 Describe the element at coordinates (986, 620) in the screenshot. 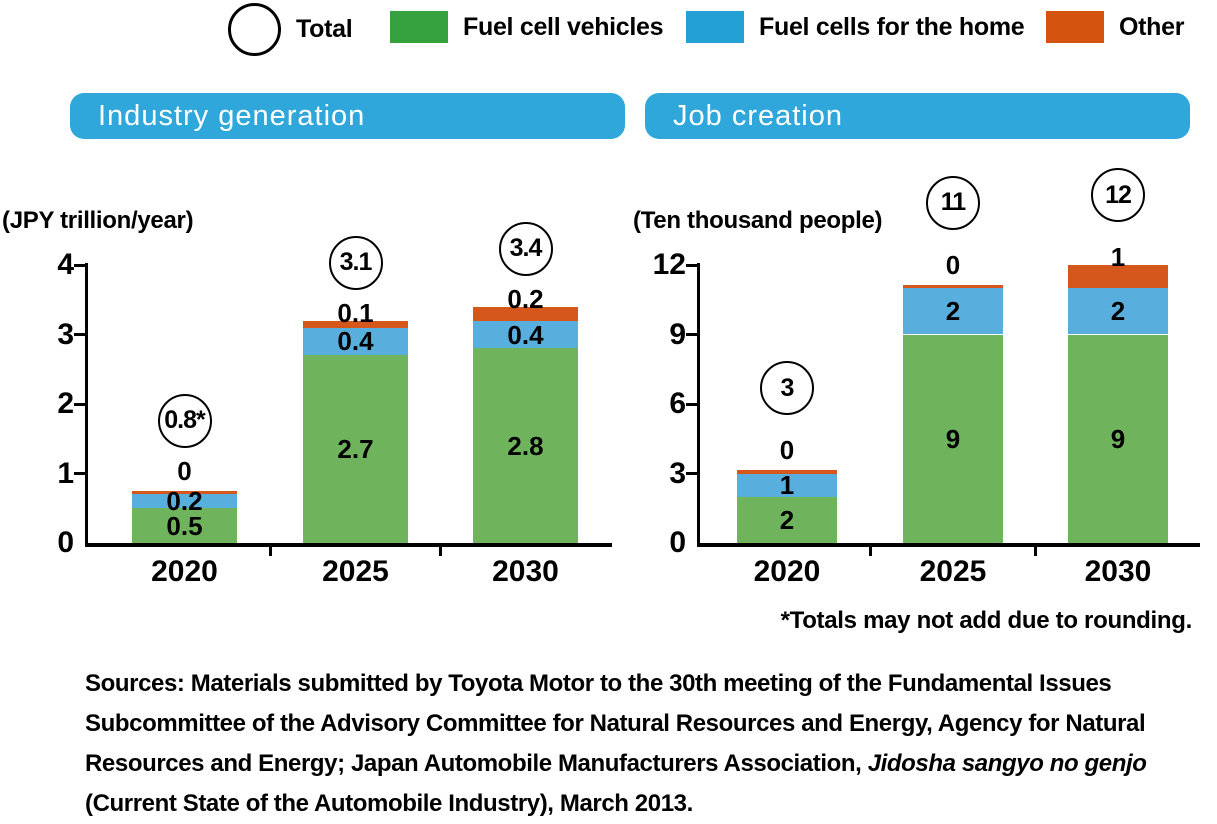

I see `rounding-footnote: *Totals may not add due to rounding.` at that location.